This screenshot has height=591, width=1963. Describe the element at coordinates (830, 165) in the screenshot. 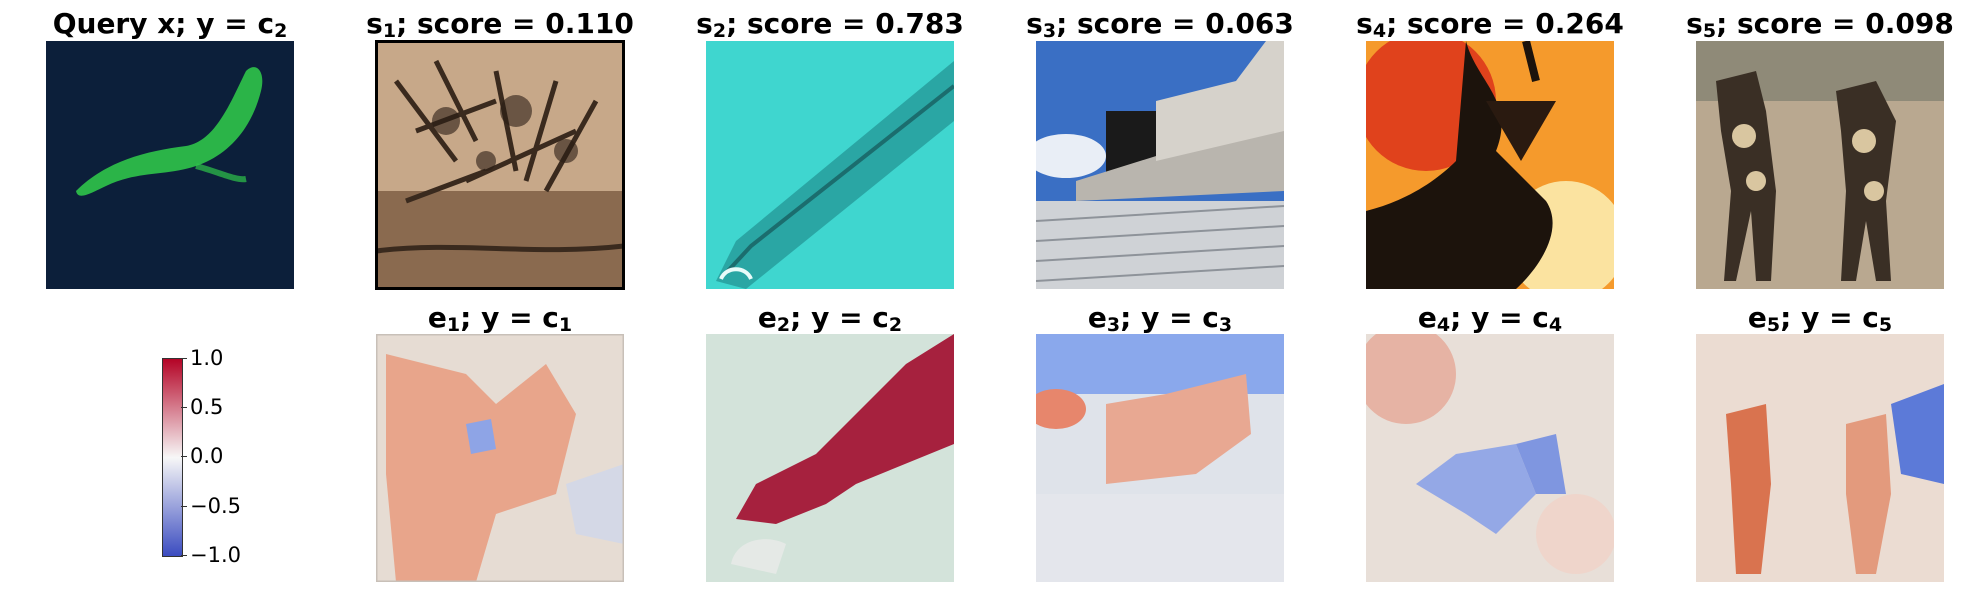

I see `support-2-image` at that location.